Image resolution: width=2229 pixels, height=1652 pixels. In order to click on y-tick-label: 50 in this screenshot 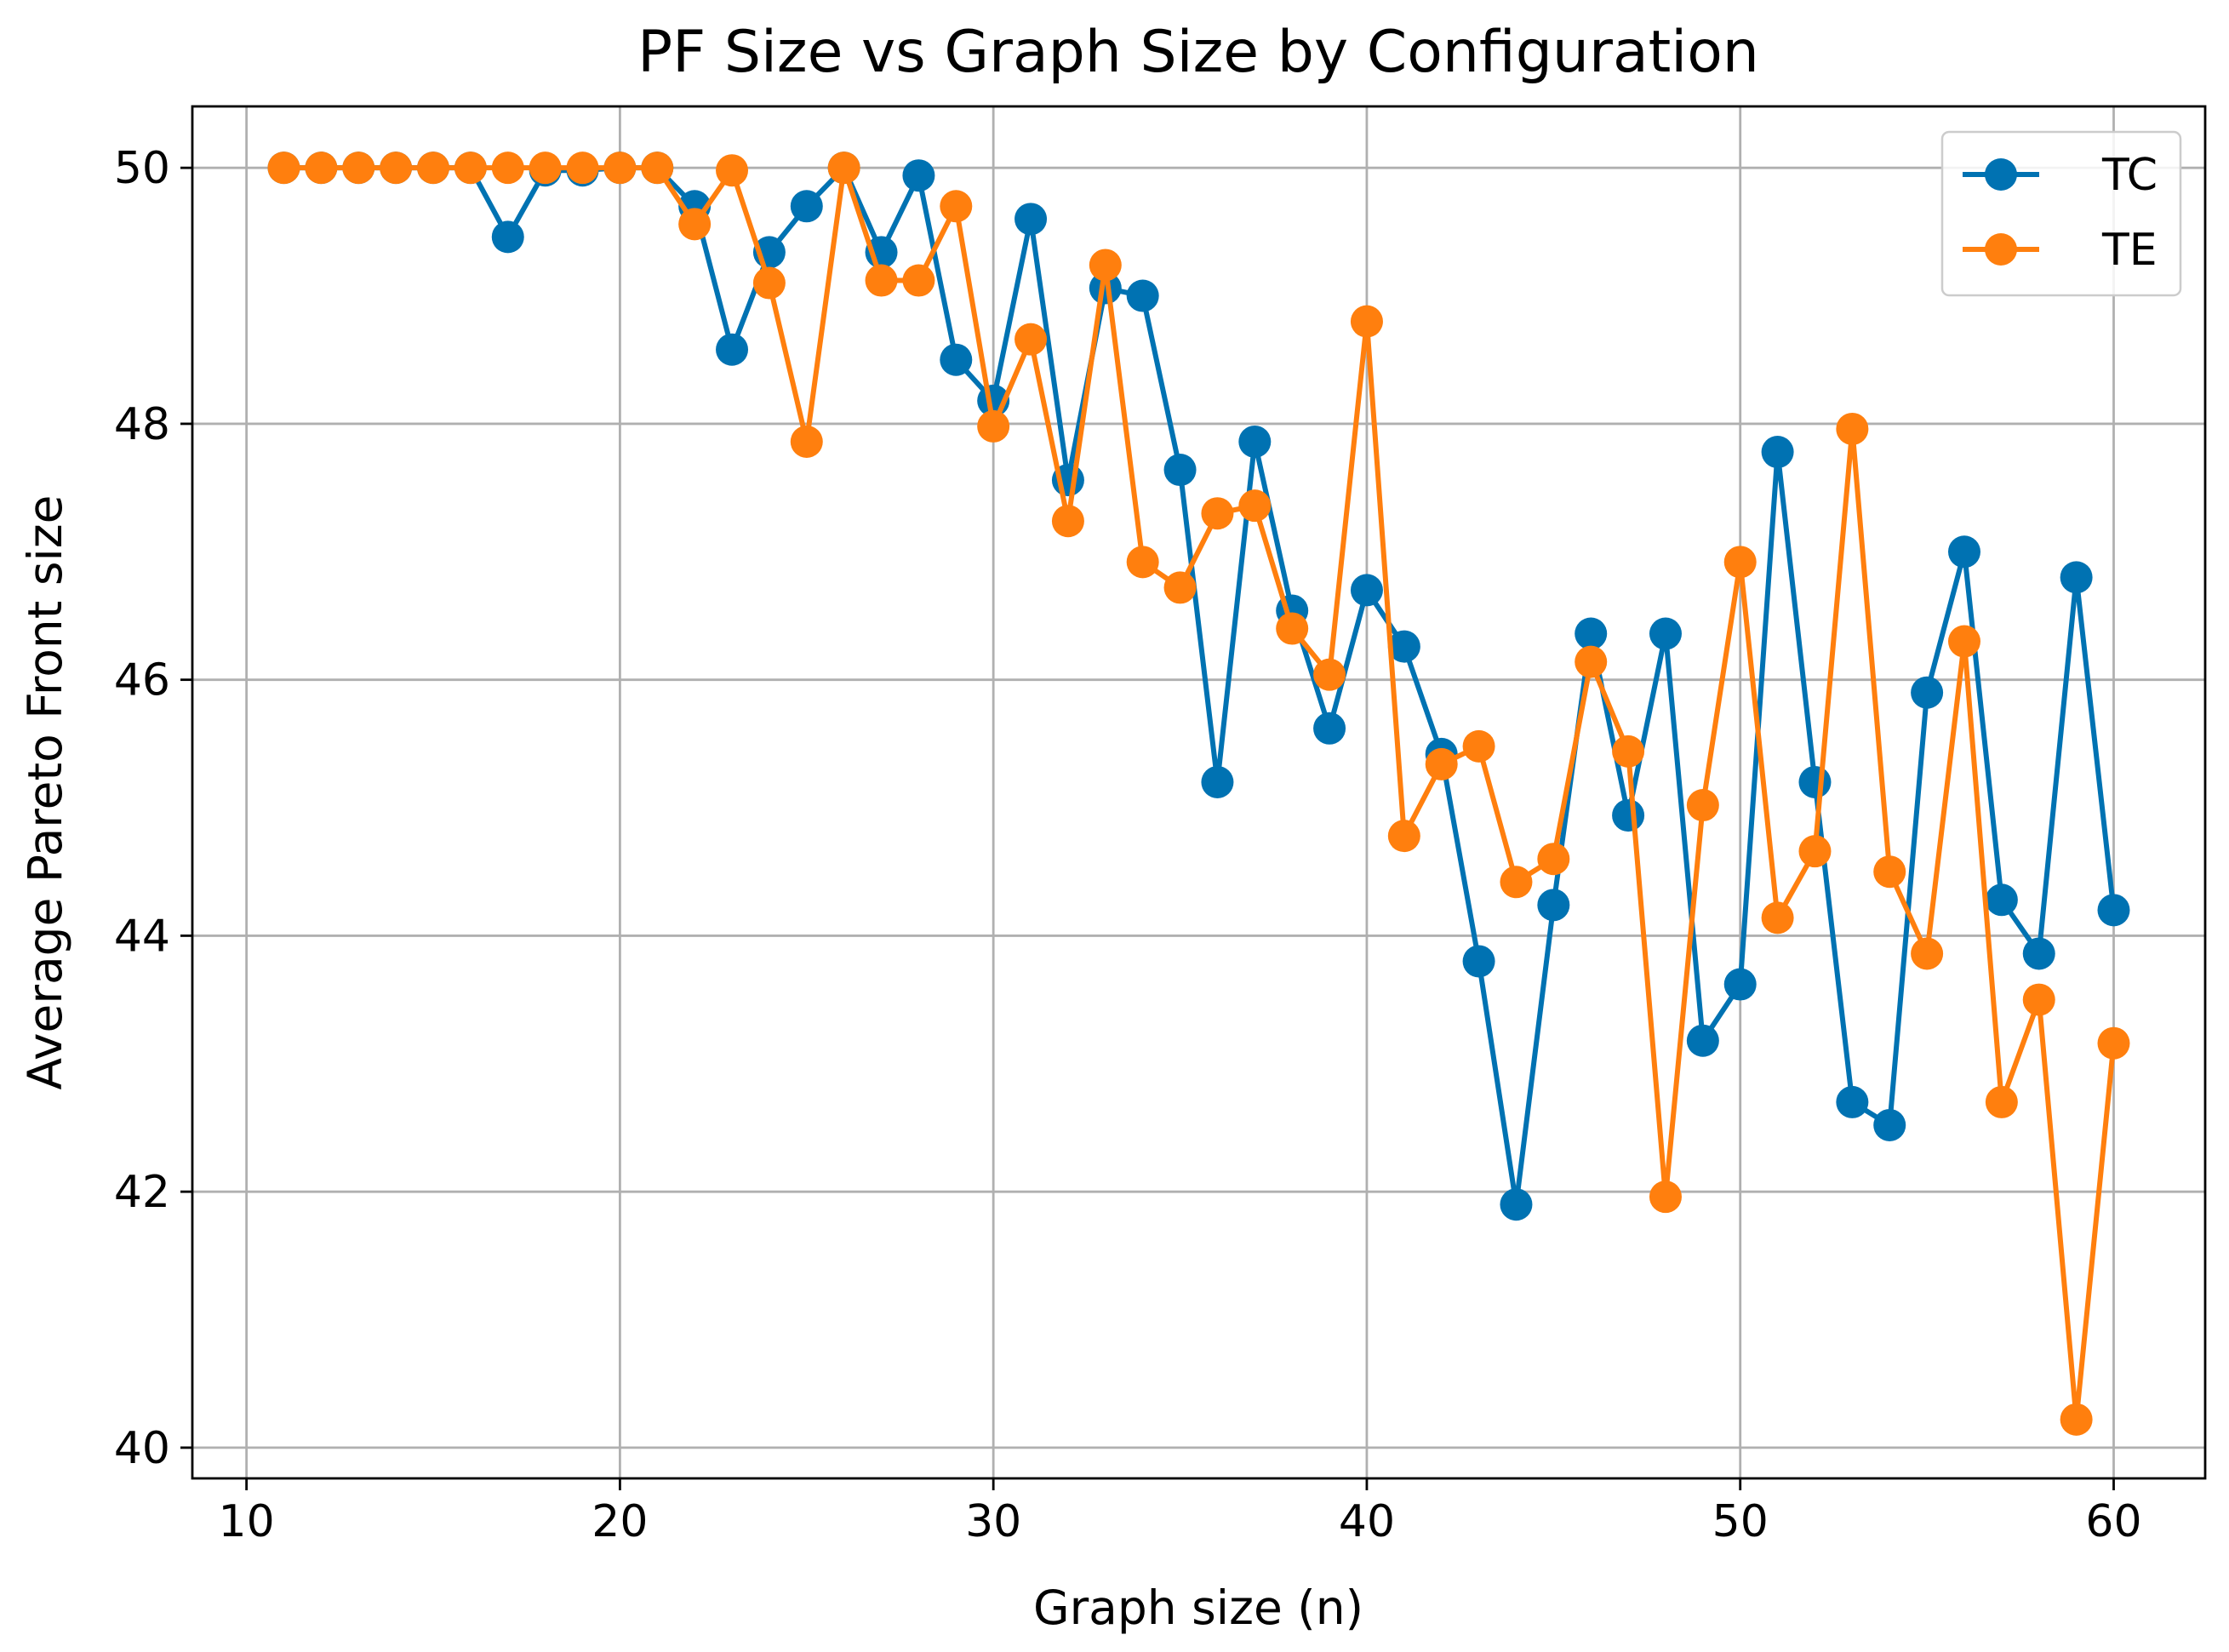, I will do `click(142, 169)`.